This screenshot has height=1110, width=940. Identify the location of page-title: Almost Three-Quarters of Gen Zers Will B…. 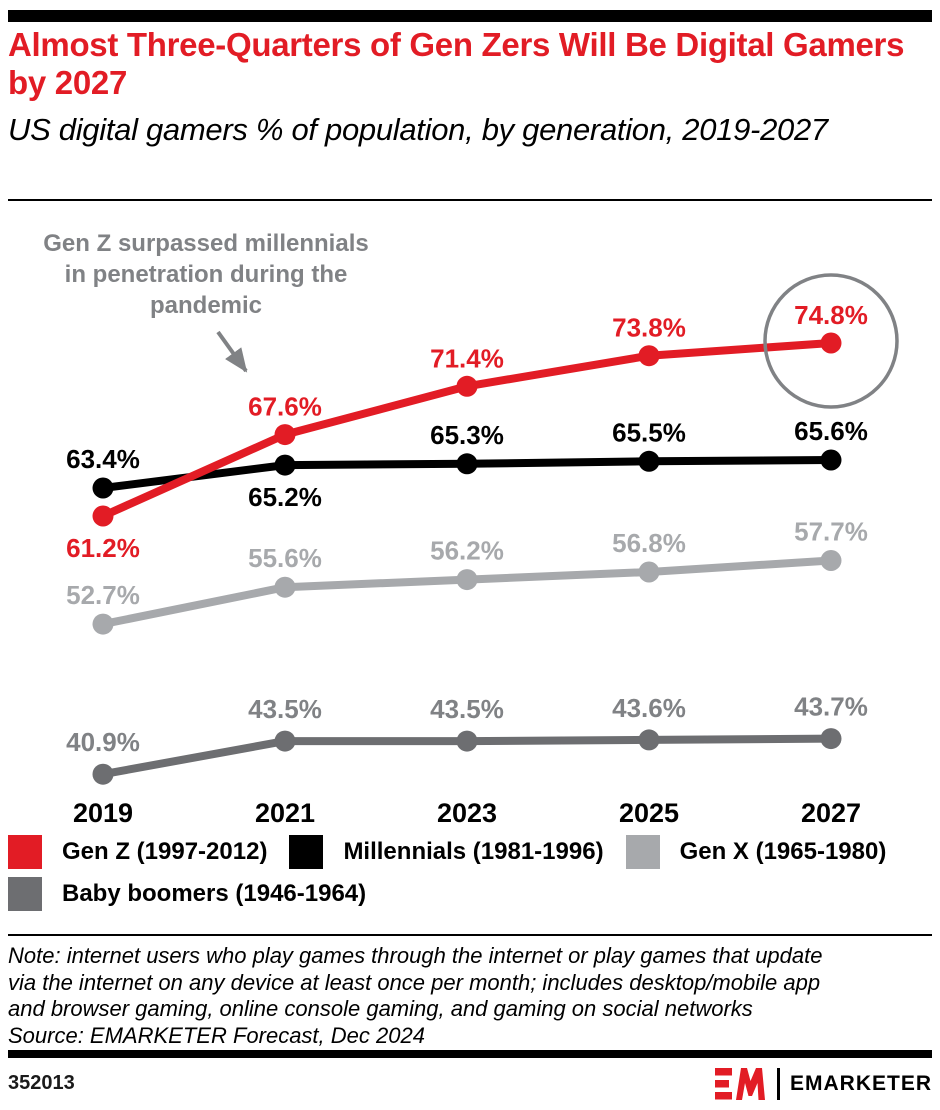
(456, 63).